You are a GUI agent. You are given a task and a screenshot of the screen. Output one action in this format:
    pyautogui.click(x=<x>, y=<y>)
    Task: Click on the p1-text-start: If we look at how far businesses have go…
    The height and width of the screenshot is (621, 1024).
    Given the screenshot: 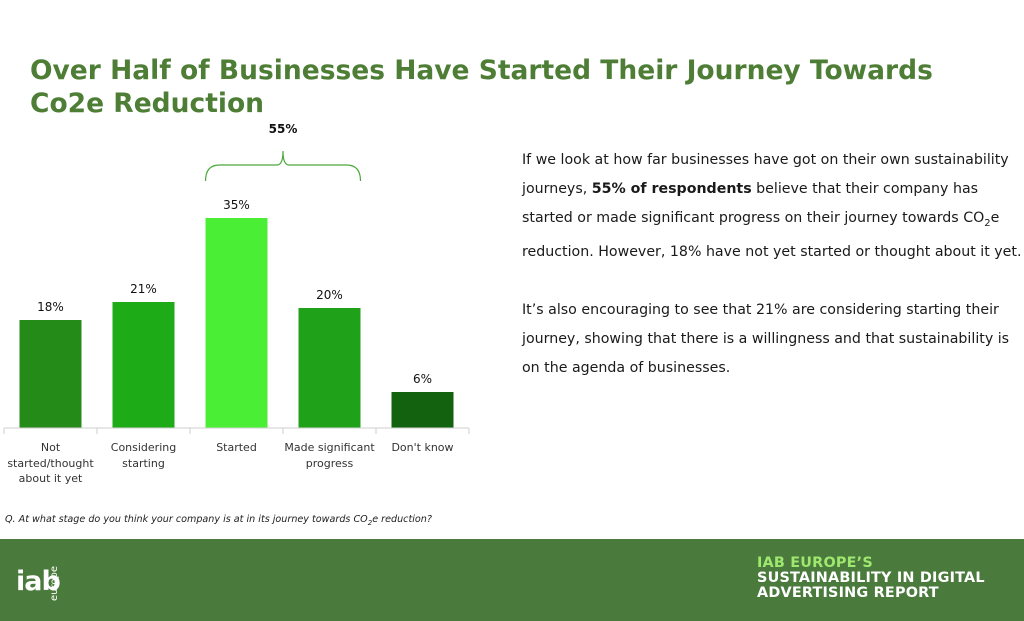 What is the action you would take?
    pyautogui.click(x=765, y=174)
    